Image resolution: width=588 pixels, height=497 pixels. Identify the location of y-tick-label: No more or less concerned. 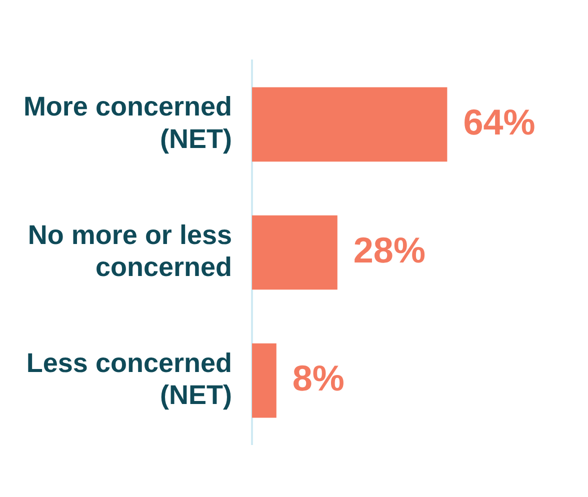
(130, 251).